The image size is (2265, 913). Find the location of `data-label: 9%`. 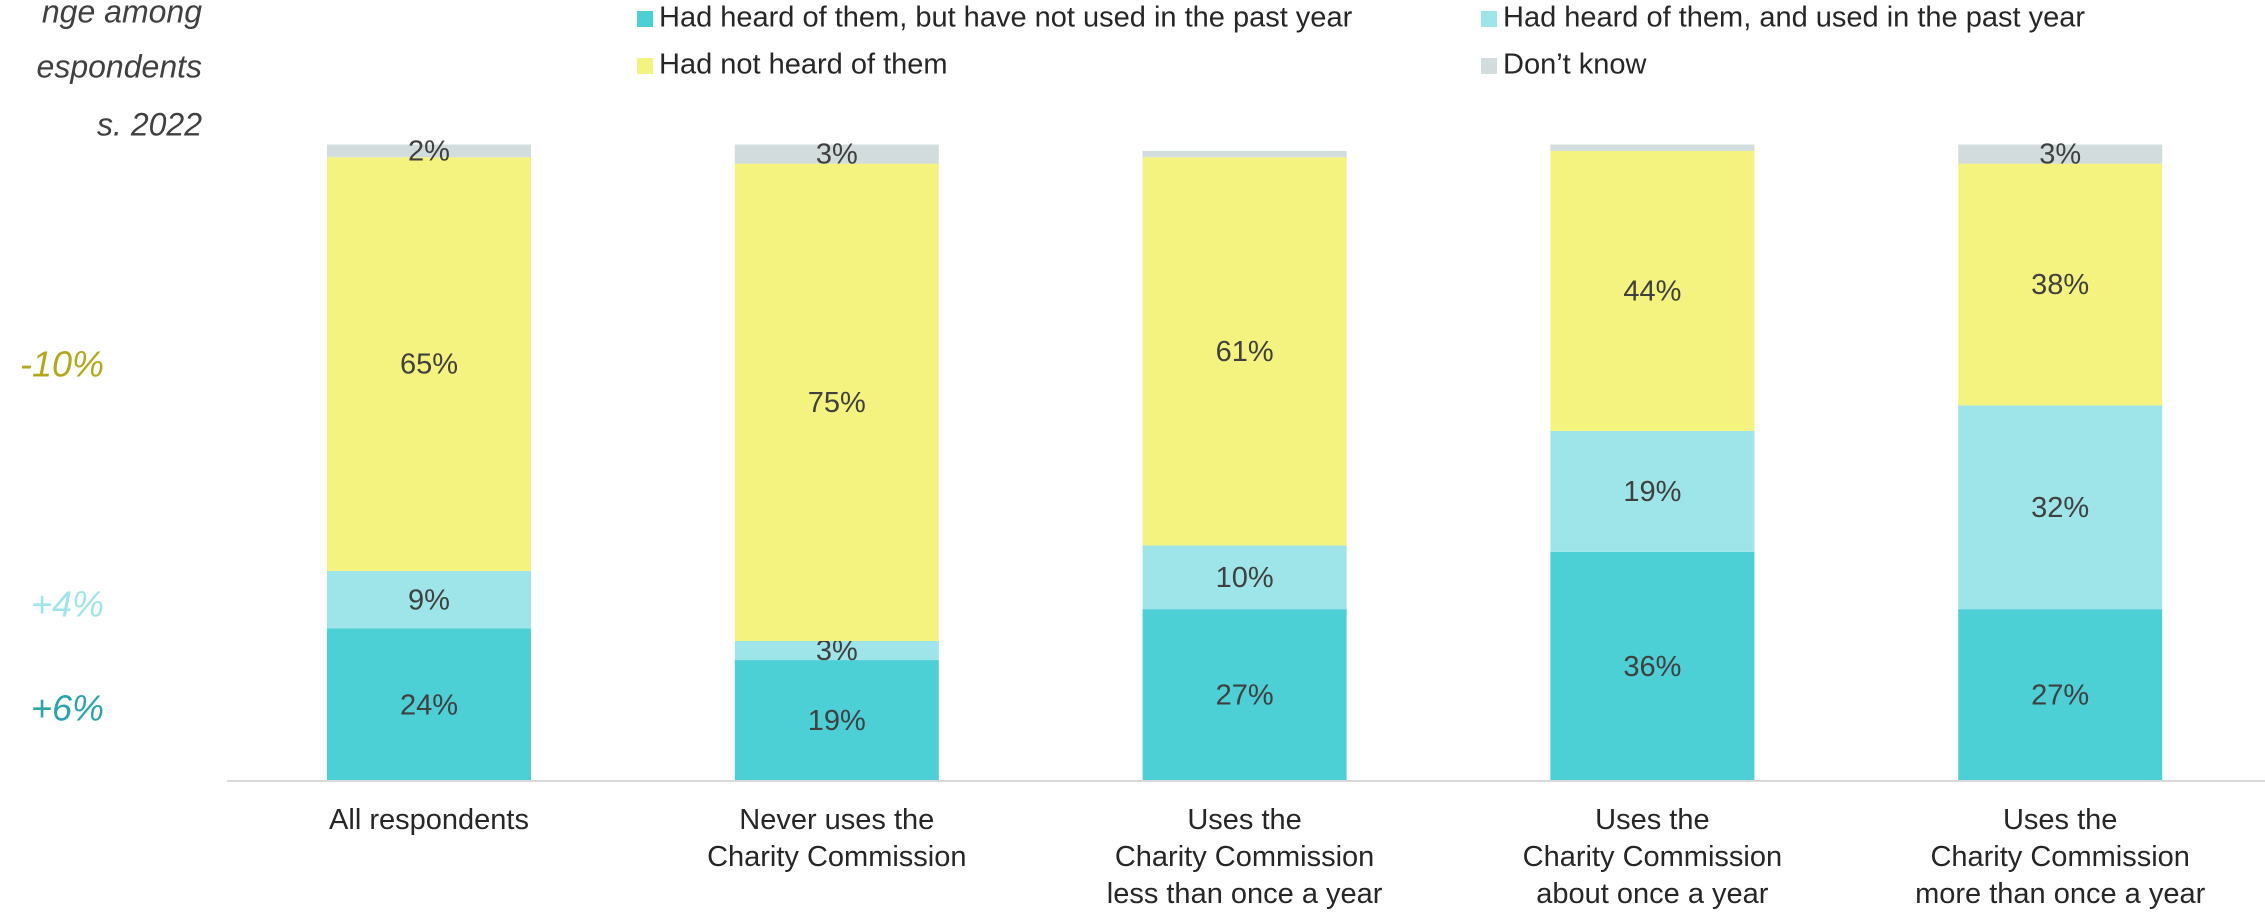

data-label: 9% is located at coordinates (429, 600).